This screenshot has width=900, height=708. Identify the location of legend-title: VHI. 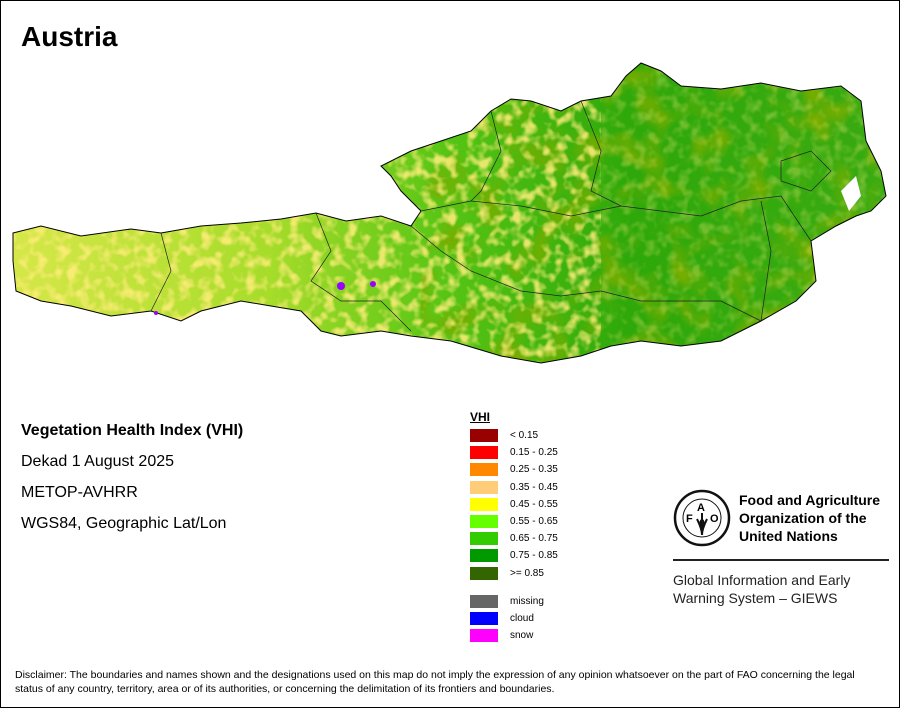
(480, 417).